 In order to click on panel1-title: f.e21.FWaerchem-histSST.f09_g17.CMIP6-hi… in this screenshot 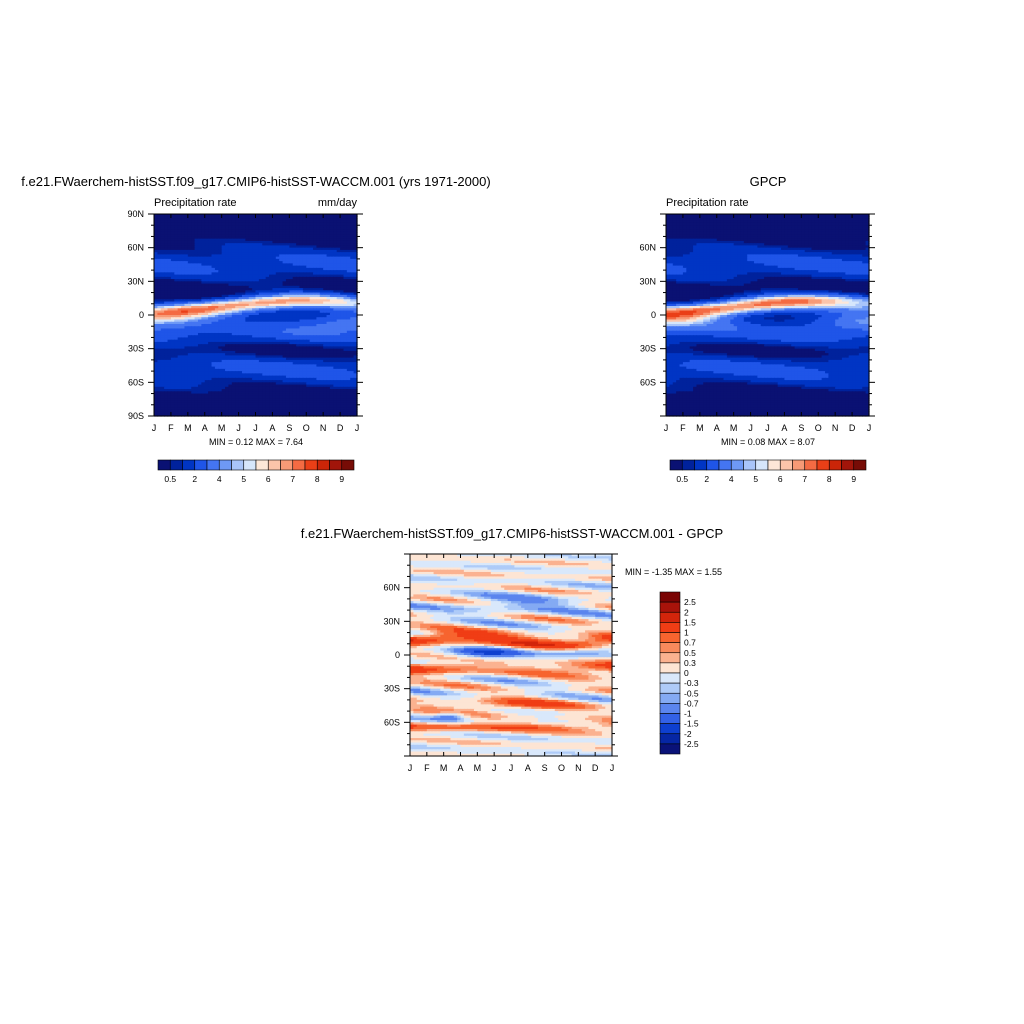, I will do `click(255, 181)`.